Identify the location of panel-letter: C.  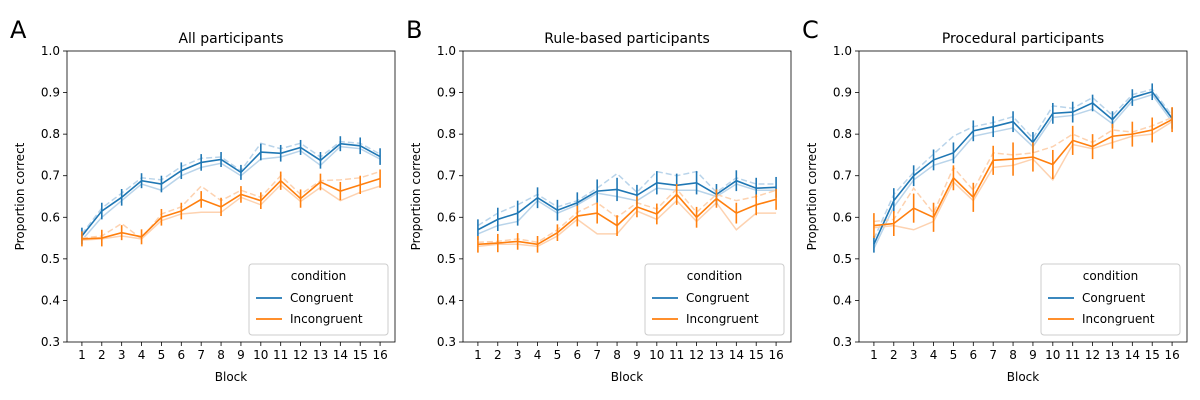
(810, 30).